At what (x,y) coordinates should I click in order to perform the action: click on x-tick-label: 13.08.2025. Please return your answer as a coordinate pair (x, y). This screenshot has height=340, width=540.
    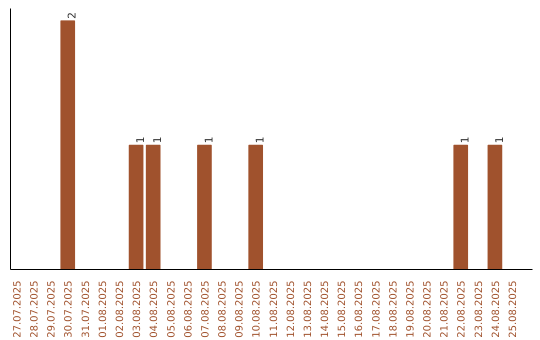
    Looking at the image, I should click on (308, 309).